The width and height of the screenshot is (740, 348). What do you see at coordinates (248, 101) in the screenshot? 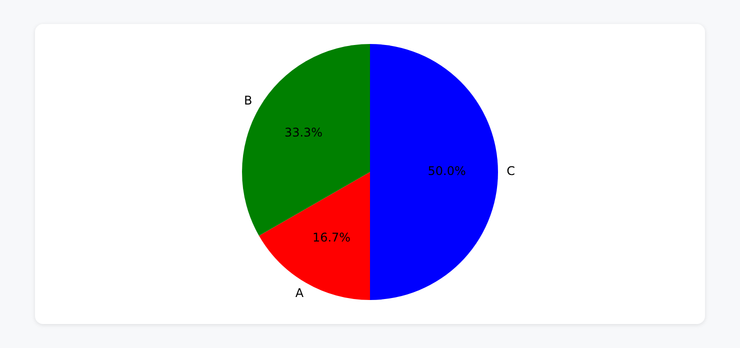
I see `slice-label: B` at bounding box center [248, 101].